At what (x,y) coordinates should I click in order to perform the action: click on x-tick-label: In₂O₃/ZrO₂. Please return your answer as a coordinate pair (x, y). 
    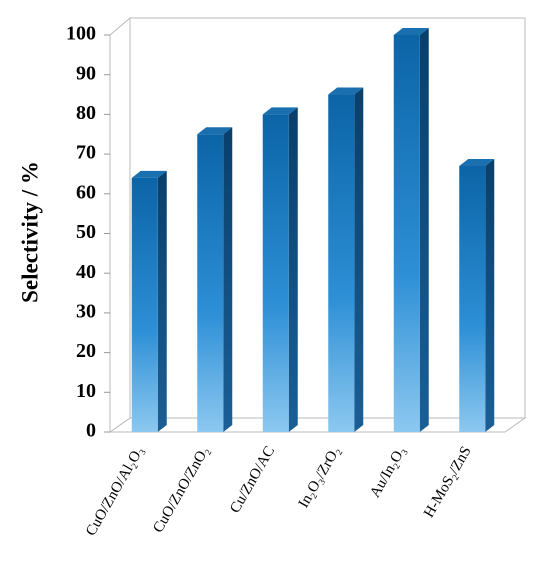
    Looking at the image, I should click on (320, 477).